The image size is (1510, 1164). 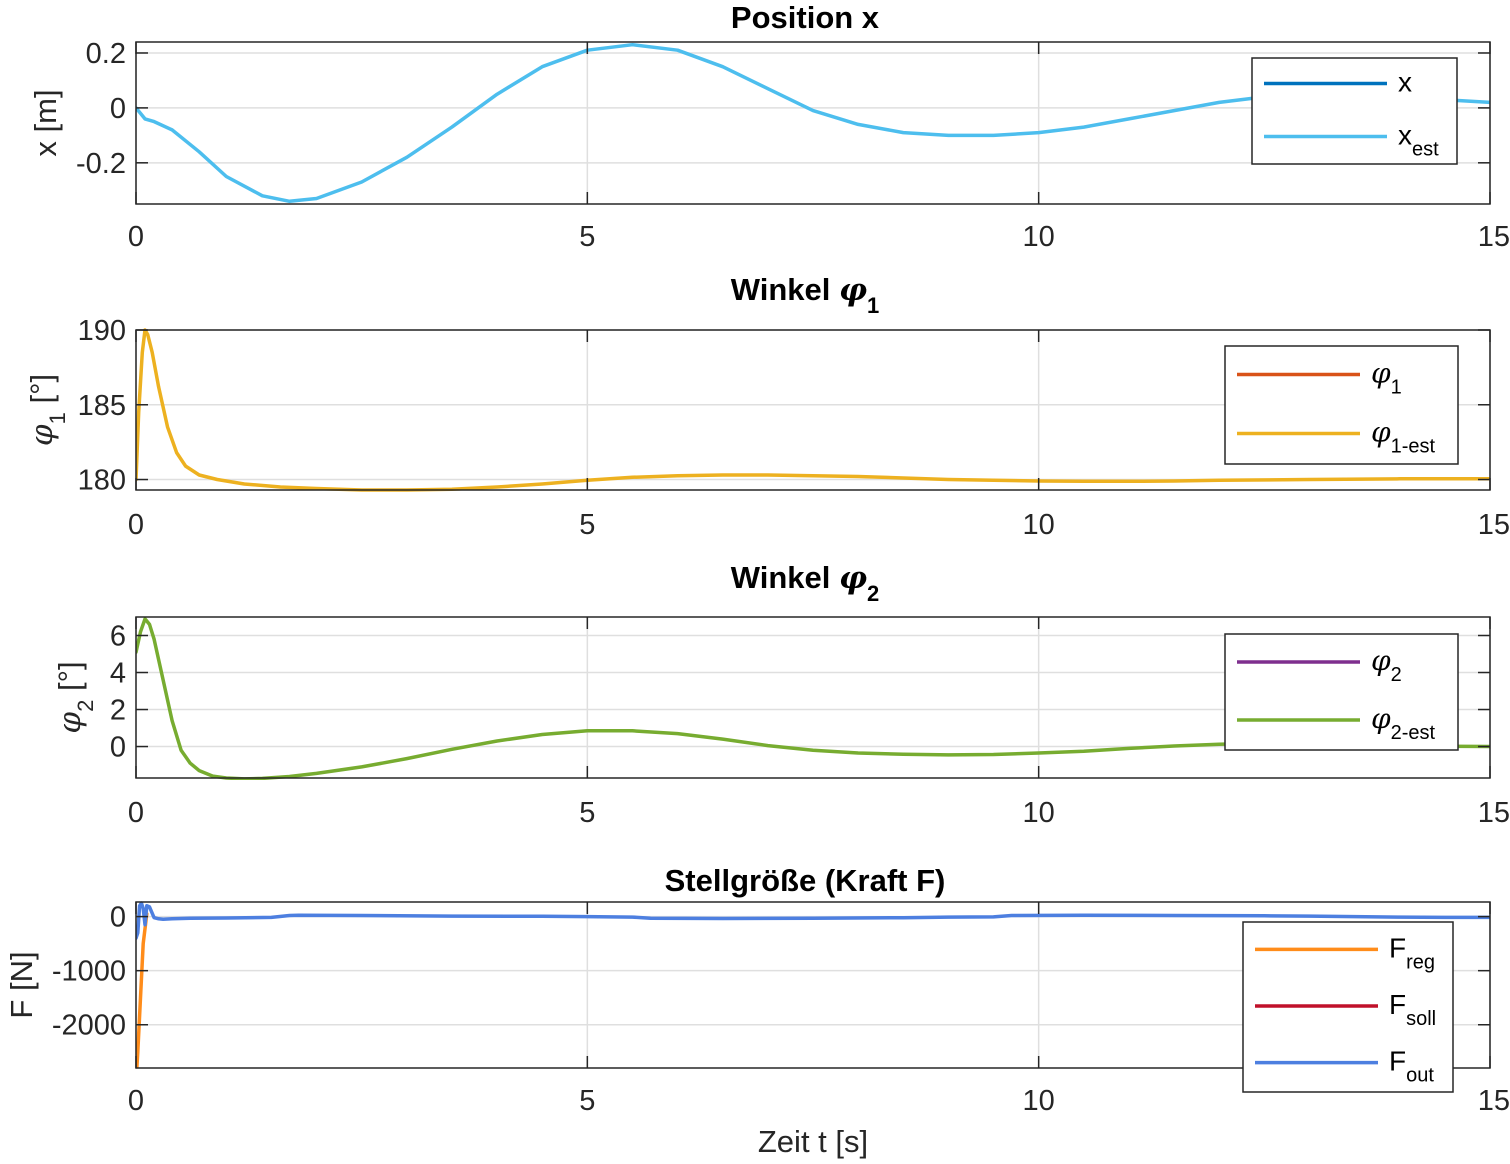 I want to click on y-tick-label: 2, so click(x=118, y=711).